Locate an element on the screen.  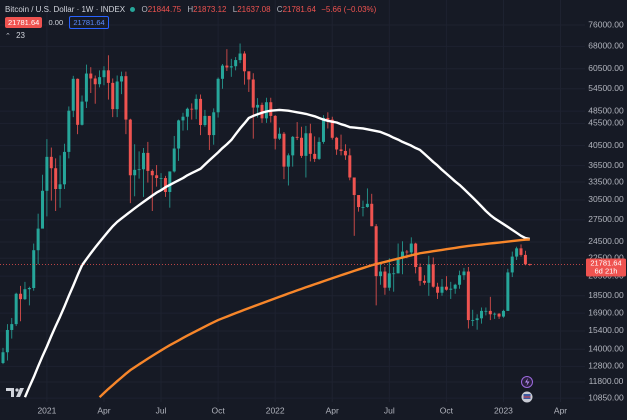
y-tick-label: 60500.00 is located at coordinates (606, 68).